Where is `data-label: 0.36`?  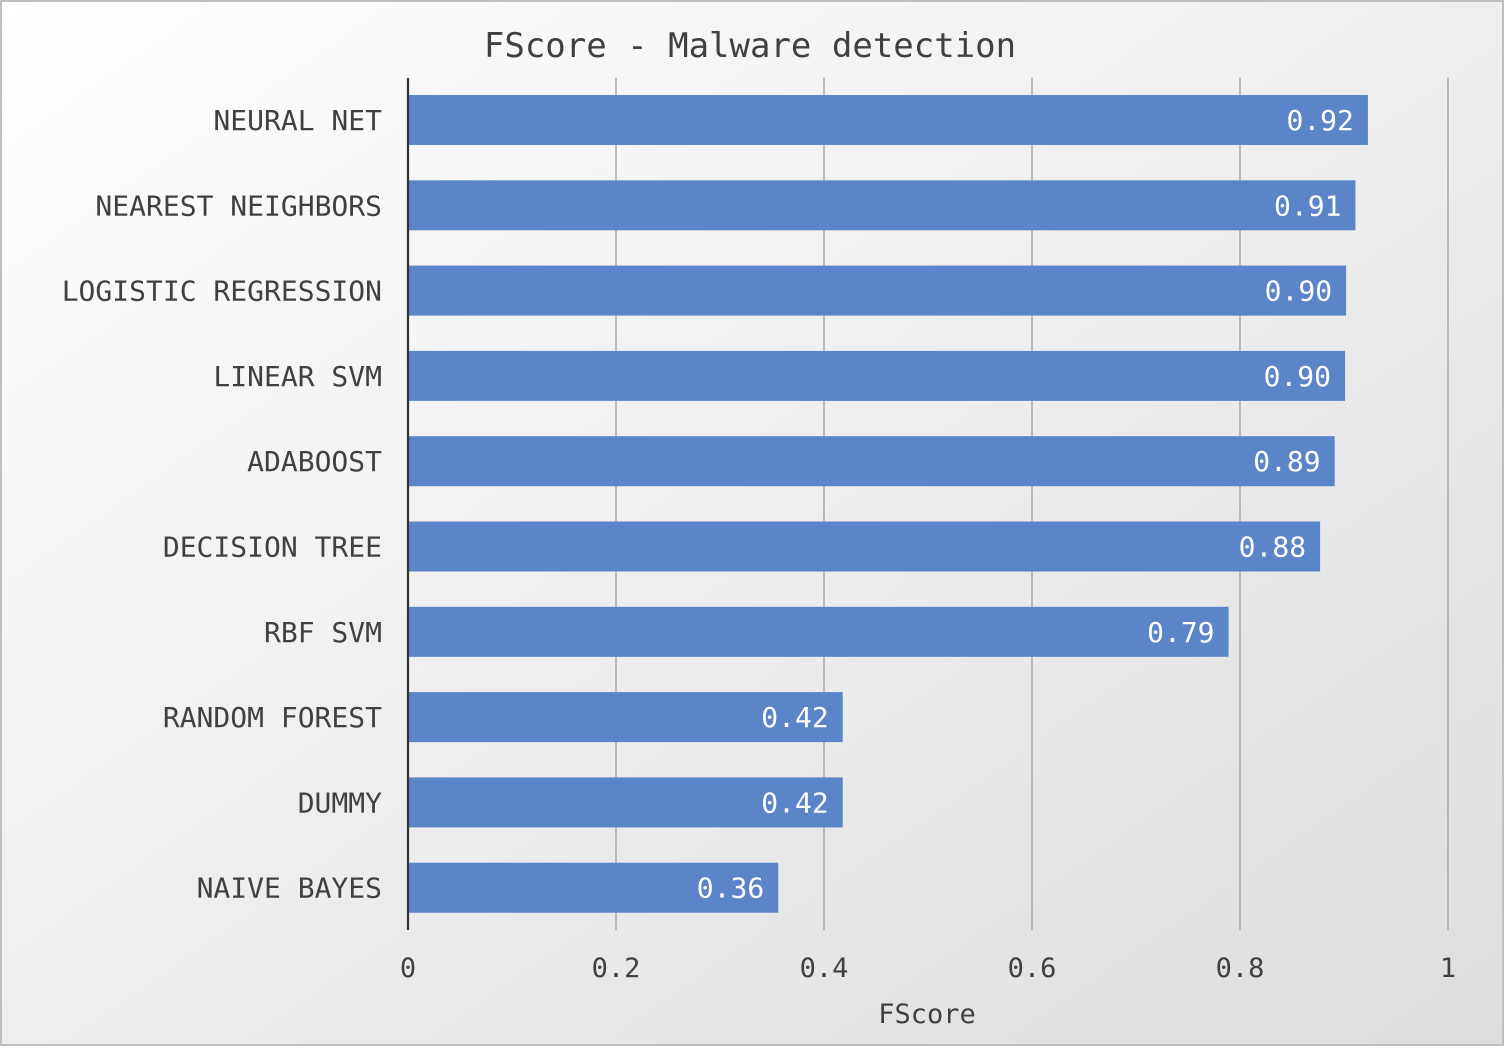 data-label: 0.36 is located at coordinates (730, 888).